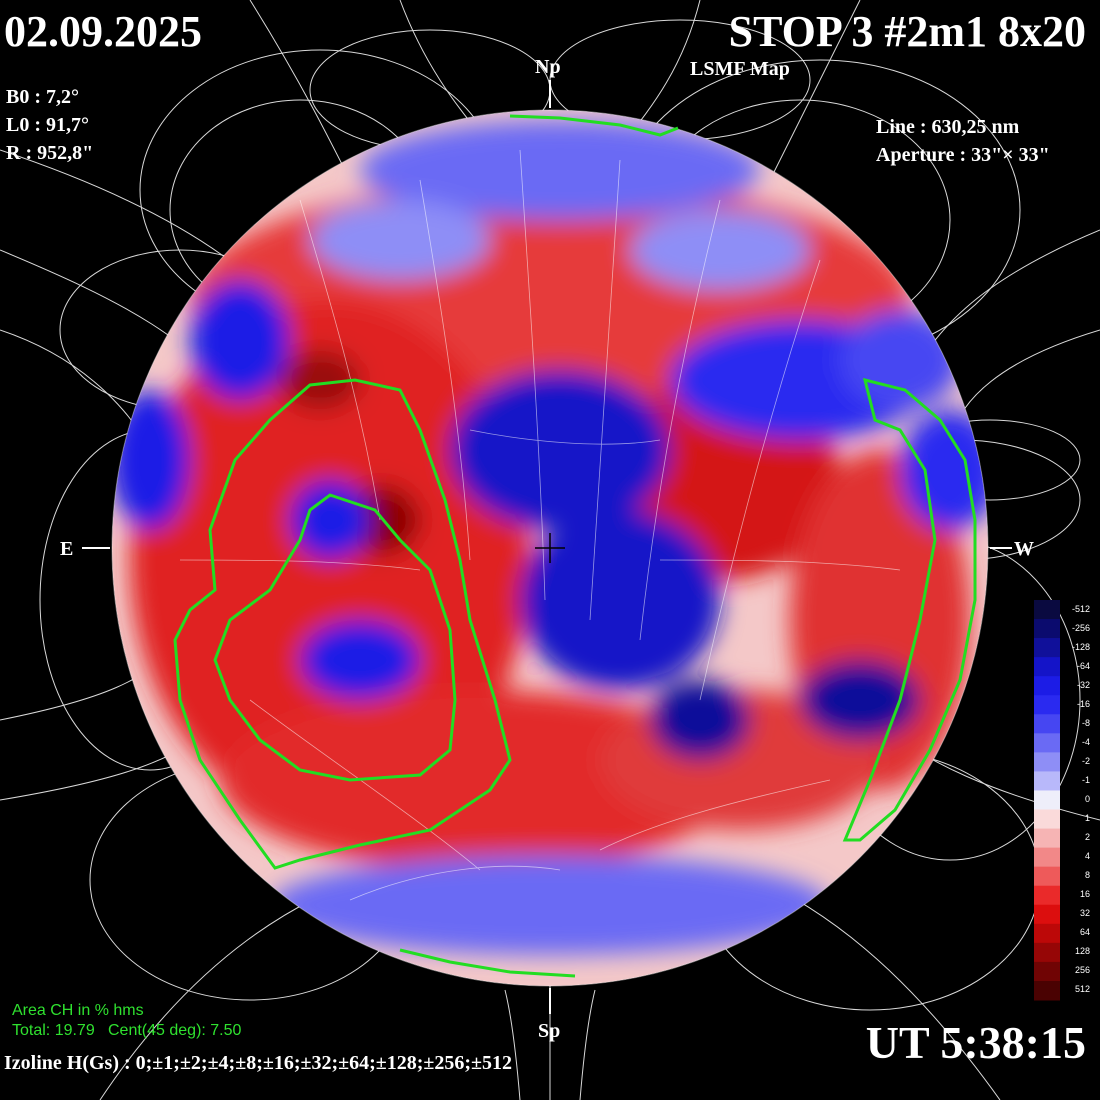  Describe the element at coordinates (594, 125) in the screenshot. I see `coronal-hole-north` at that location.